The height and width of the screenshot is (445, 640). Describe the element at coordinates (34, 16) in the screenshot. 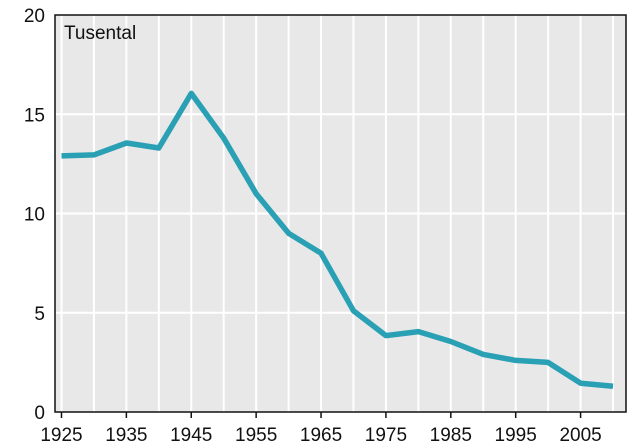

I see `y-tick-label: 20` at that location.